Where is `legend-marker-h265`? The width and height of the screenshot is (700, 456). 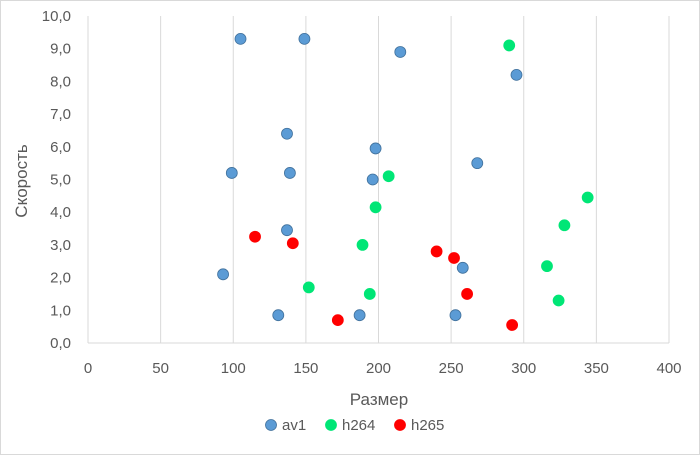
legend-marker-h265 is located at coordinates (400, 425).